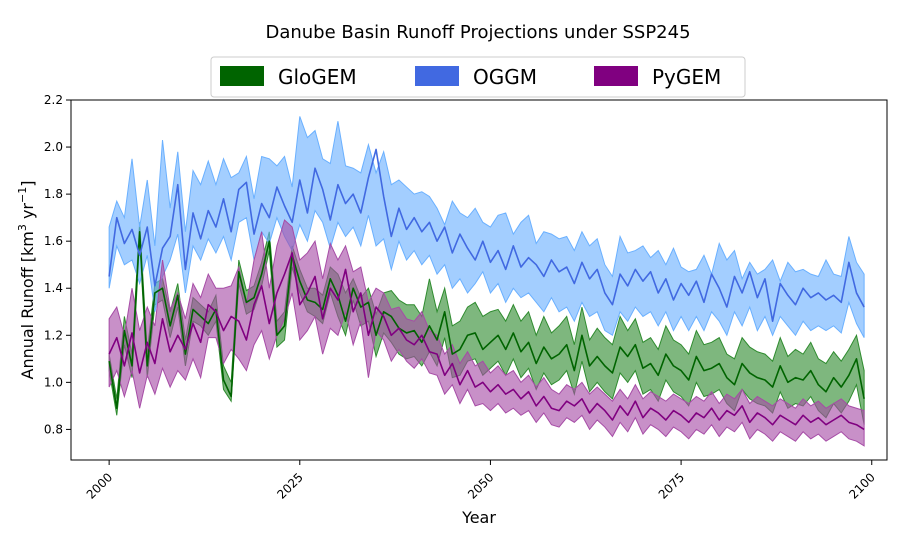 The height and width of the screenshot is (540, 900). I want to click on legend-label-pygem: PyGEM, so click(686, 77).